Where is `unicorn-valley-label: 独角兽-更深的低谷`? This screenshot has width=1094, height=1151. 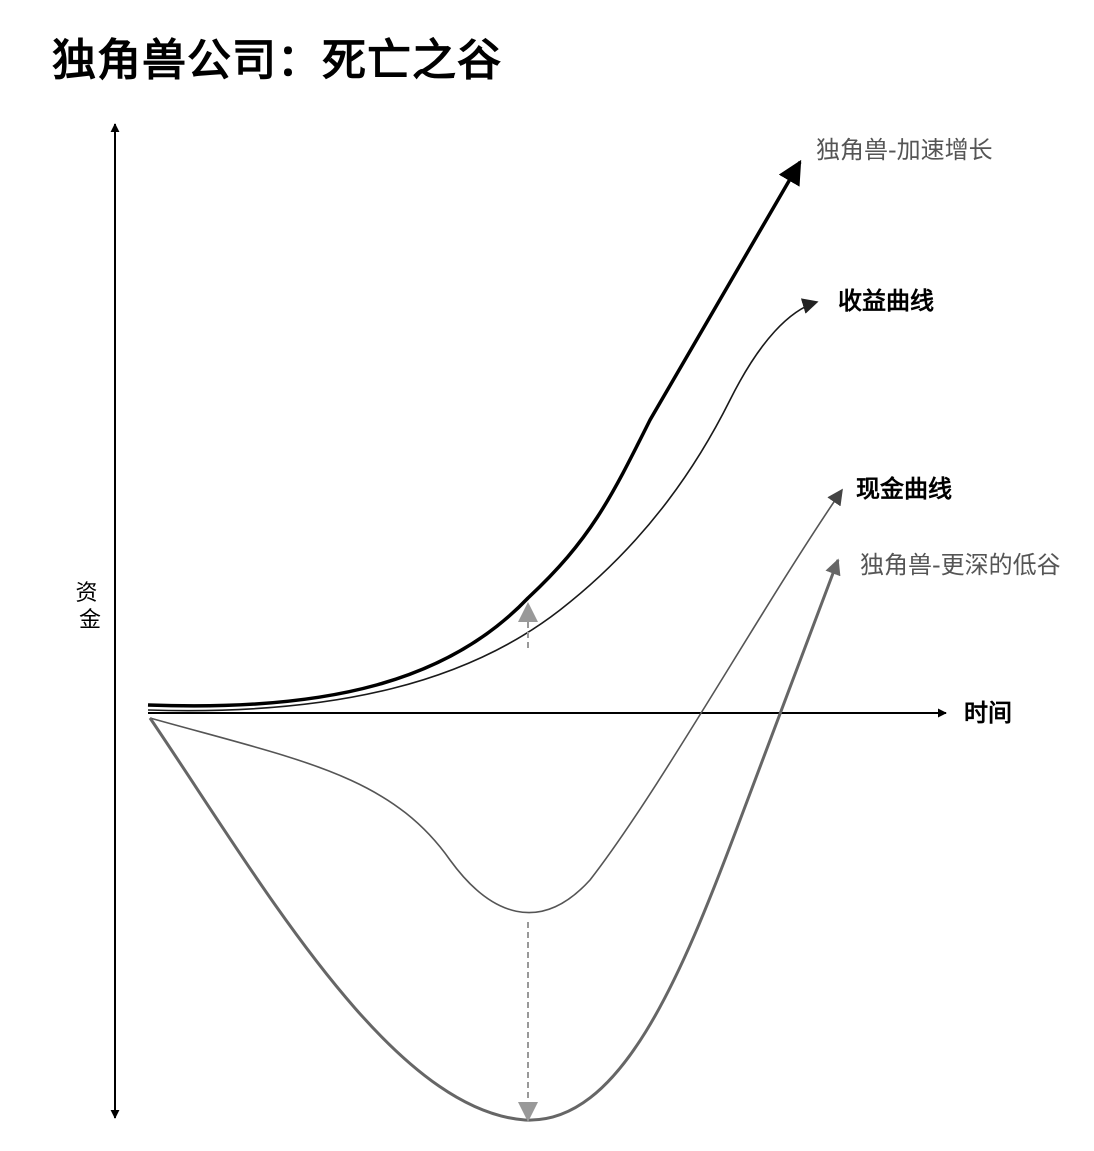 unicorn-valley-label: 独角兽-更深的低谷 is located at coordinates (960, 565).